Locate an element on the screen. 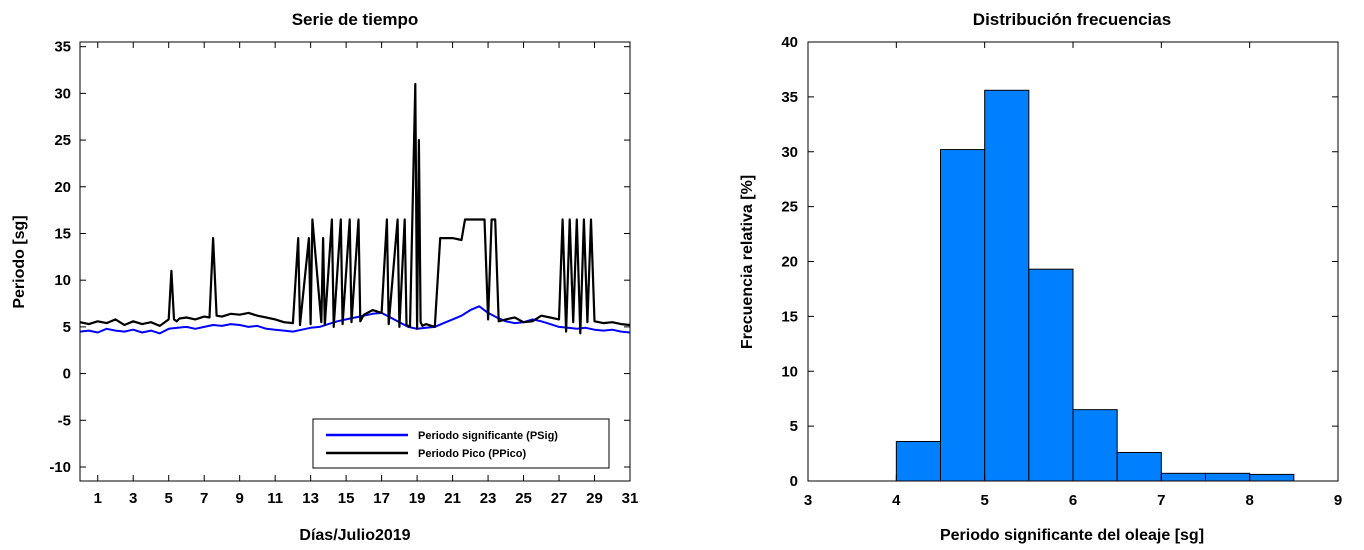 Image resolution: width=1364 pixels, height=550 pixels. legend-label-psig: Periodo significante (PSig) is located at coordinates (488, 436).